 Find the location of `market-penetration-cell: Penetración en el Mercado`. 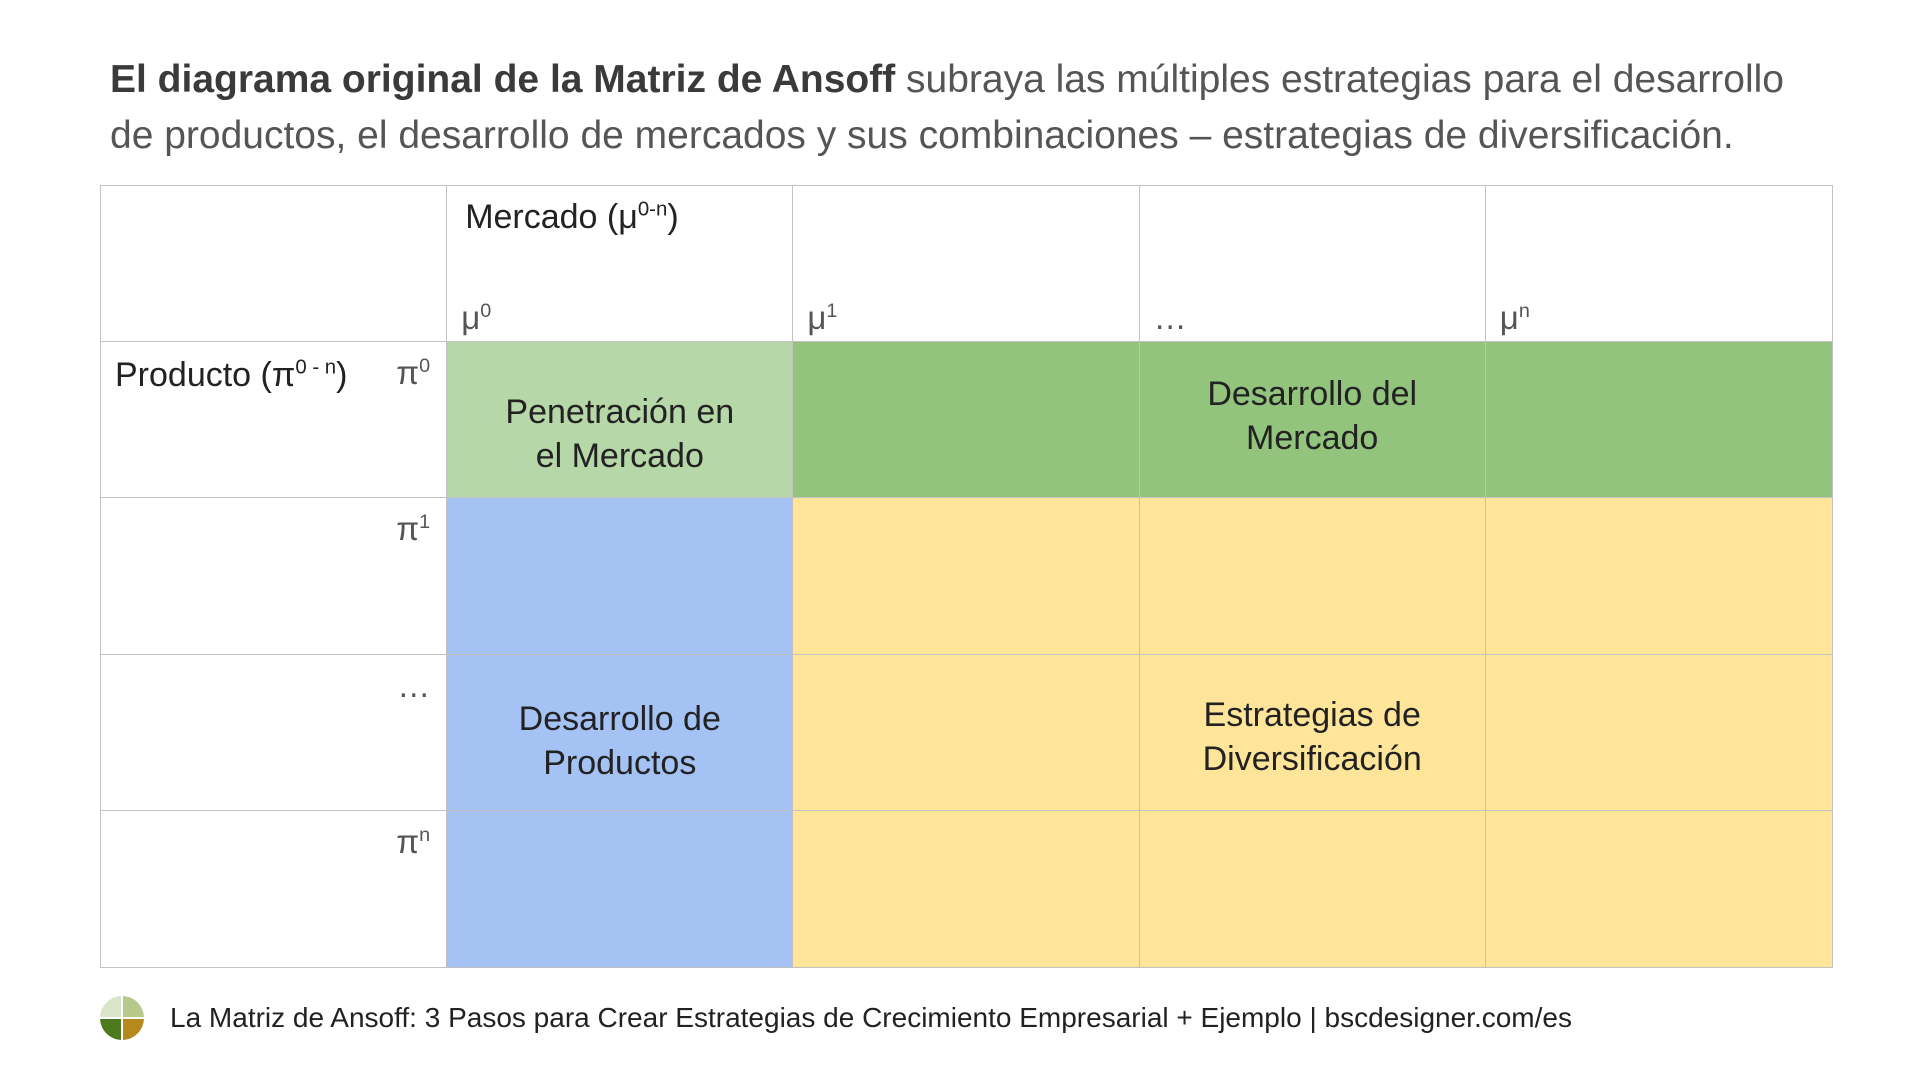

market-penetration-cell: Penetración en el Mercado is located at coordinates (620, 420).